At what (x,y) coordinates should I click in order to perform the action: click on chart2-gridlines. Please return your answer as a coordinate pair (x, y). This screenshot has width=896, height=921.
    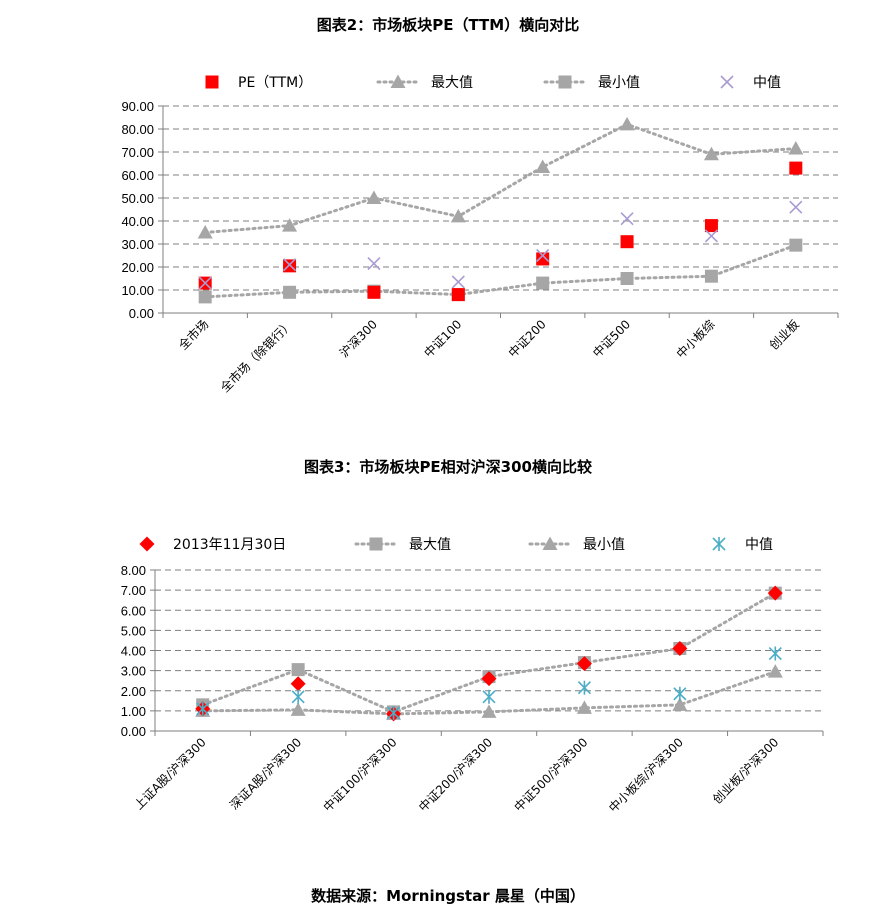
    Looking at the image, I should click on (486, 650).